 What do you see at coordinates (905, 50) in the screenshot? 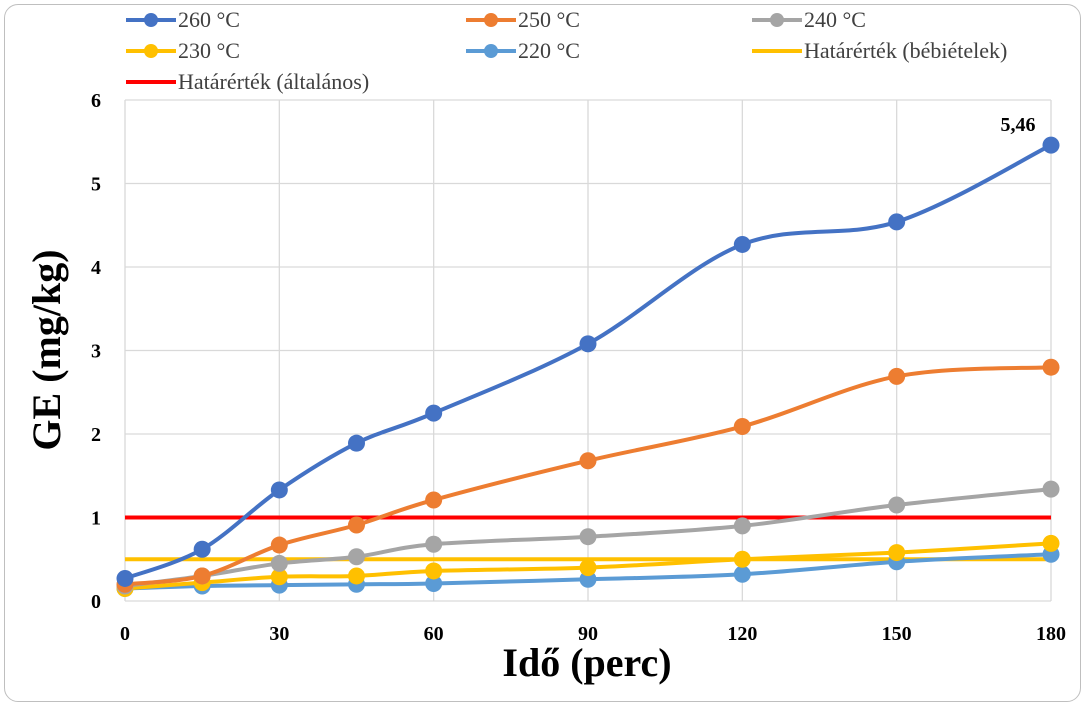
I see `legend-label: Határérték (bébiételek)` at bounding box center [905, 50].